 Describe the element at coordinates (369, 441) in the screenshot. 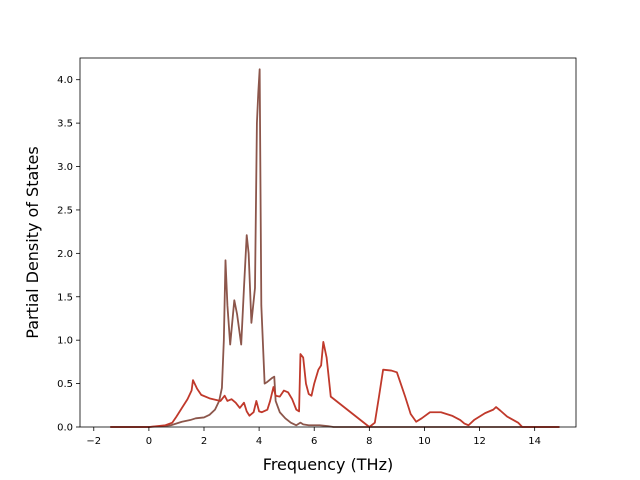

I see `x-tick-label: 8` at that location.